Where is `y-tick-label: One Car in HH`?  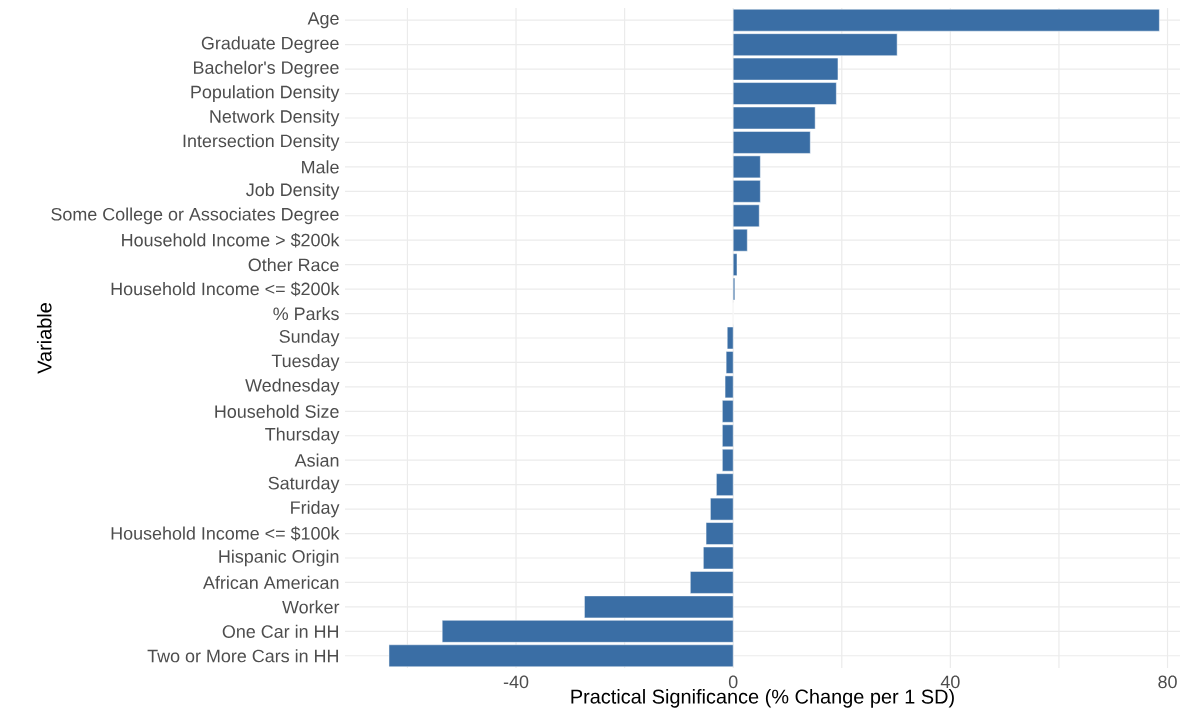 y-tick-label: One Car in HH is located at coordinates (280, 631).